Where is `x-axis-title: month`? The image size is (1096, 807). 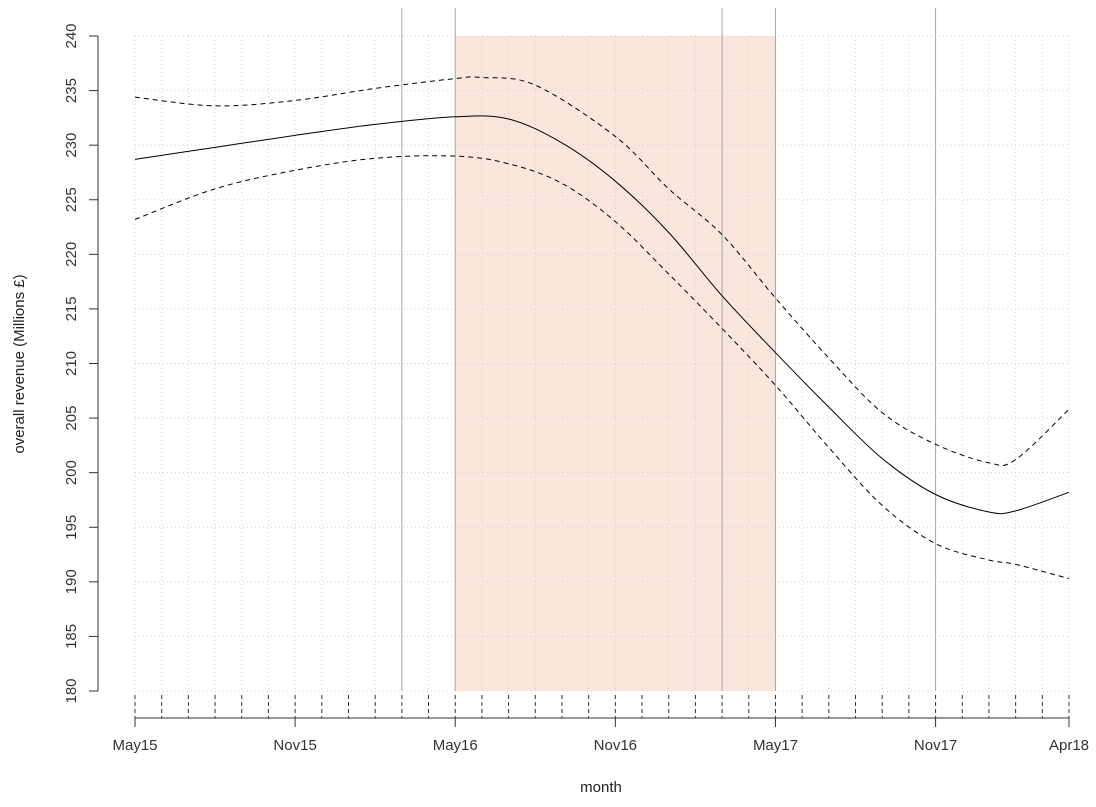 x-axis-title: month is located at coordinates (601, 787).